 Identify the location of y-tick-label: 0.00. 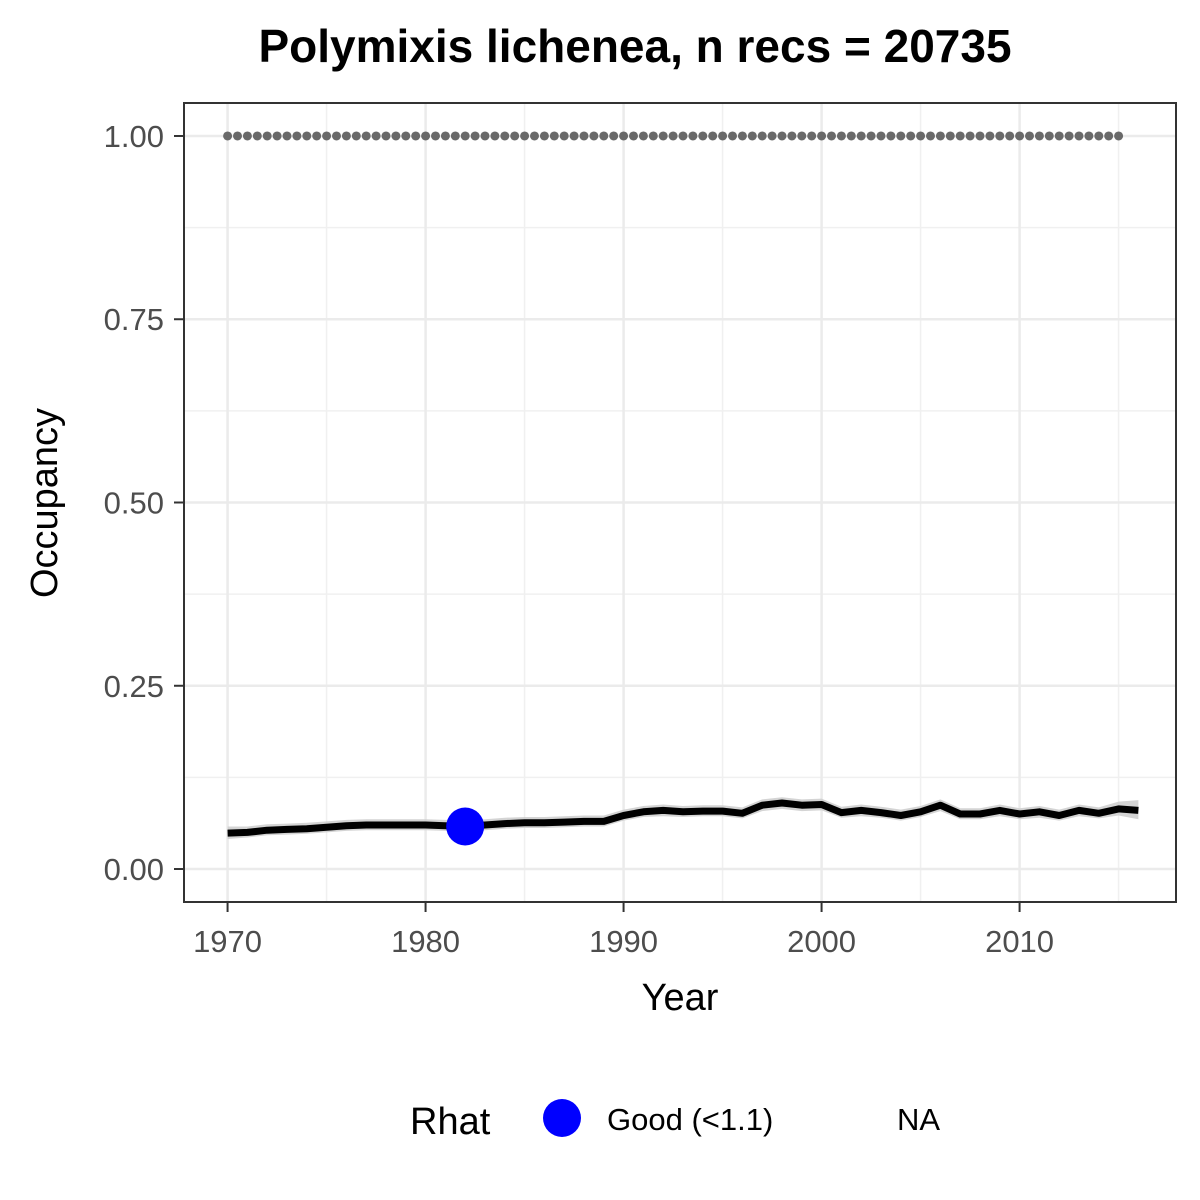
(134, 869).